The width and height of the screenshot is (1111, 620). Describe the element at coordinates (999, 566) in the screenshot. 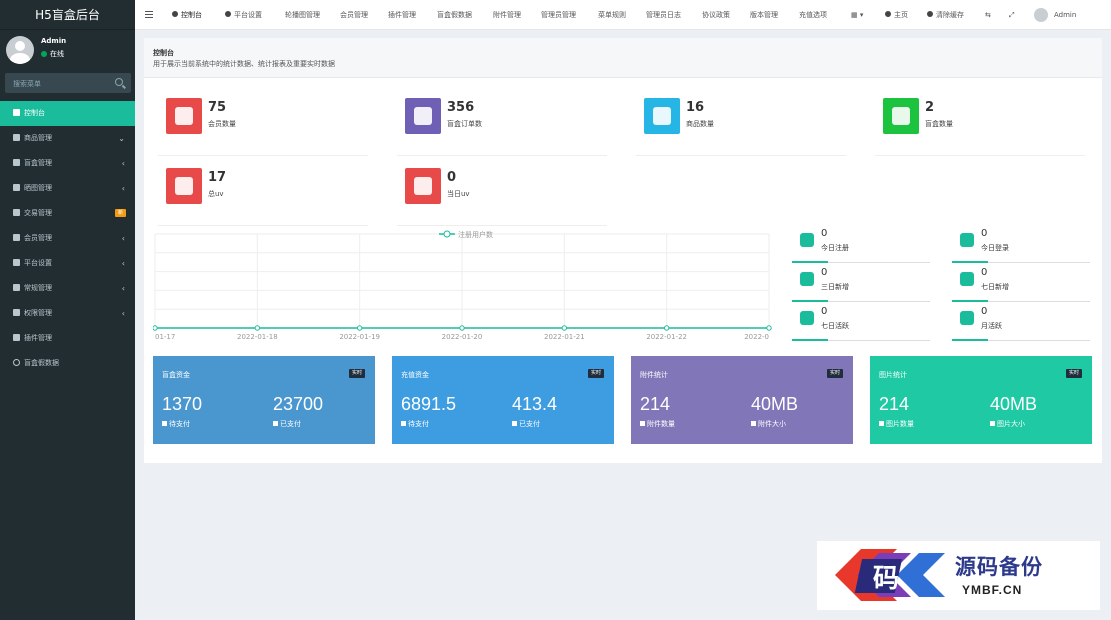

I see `watermark-name: 源码备份` at that location.